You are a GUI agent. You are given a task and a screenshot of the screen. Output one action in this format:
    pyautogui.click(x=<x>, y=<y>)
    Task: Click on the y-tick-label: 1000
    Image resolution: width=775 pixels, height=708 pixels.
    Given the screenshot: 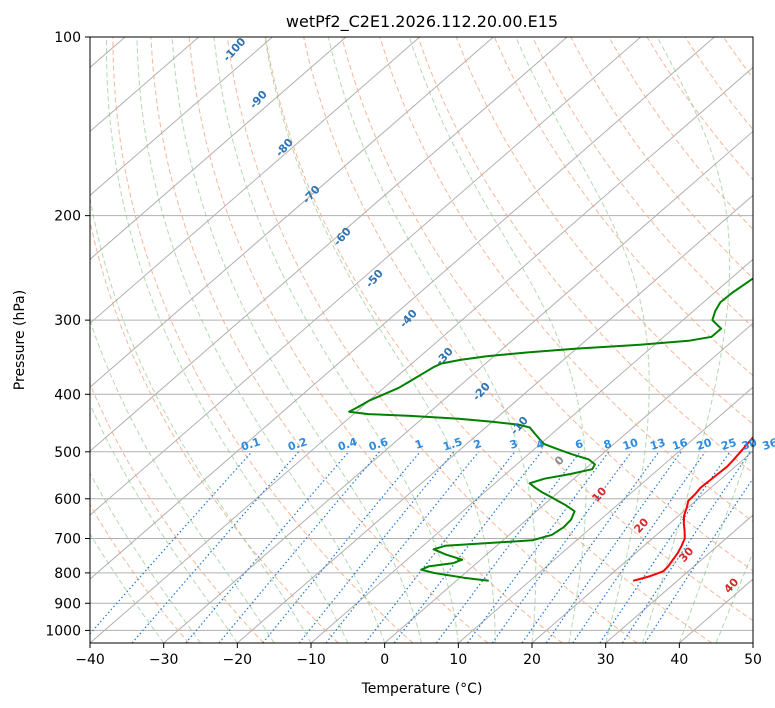 What is the action you would take?
    pyautogui.click(x=63, y=631)
    